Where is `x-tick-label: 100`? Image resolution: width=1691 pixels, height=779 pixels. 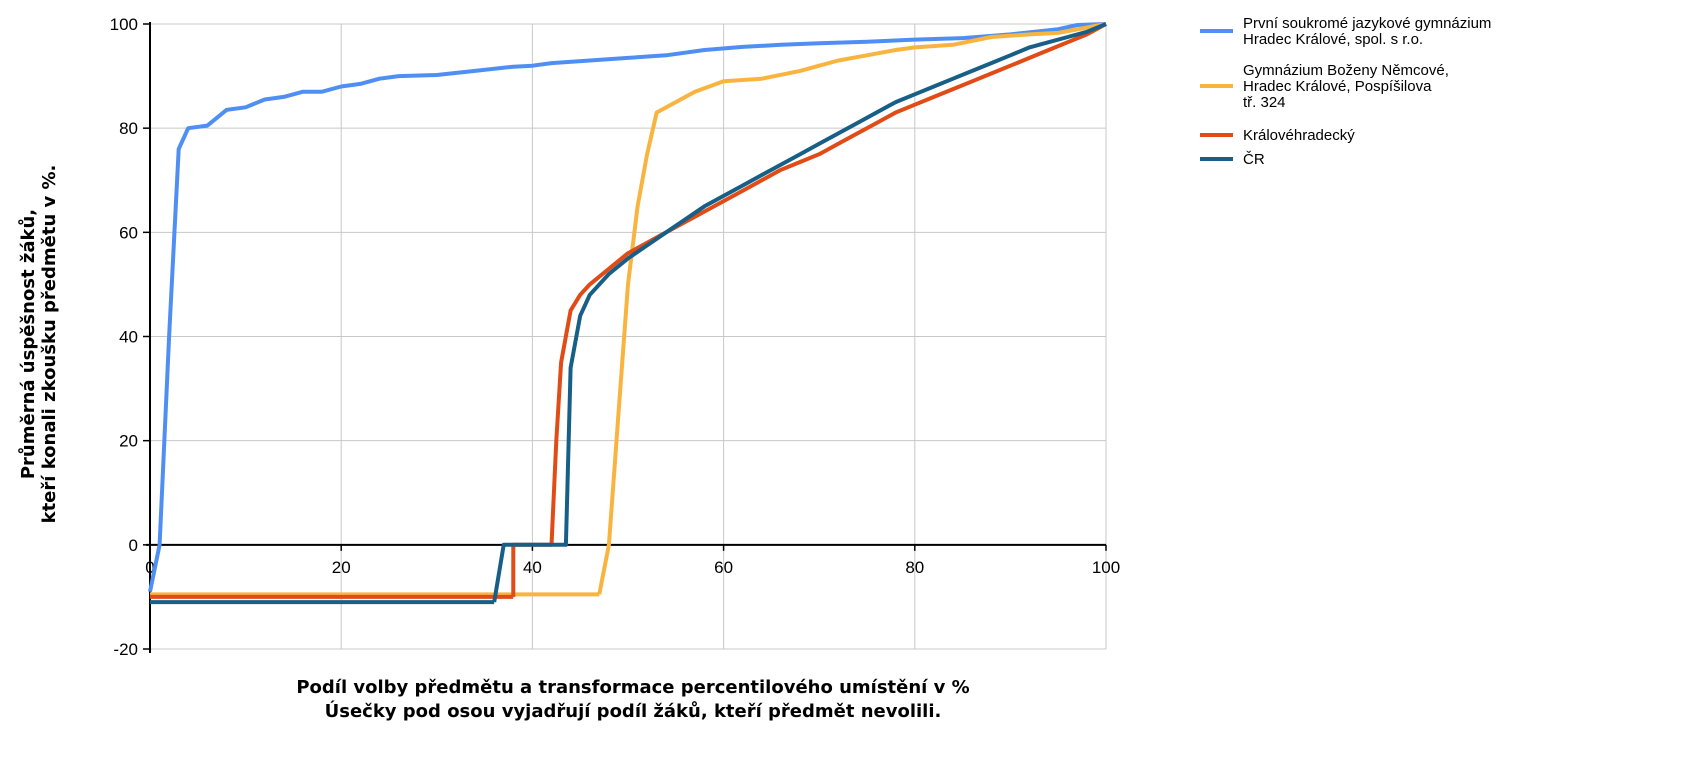 x-tick-label: 100 is located at coordinates (1106, 567).